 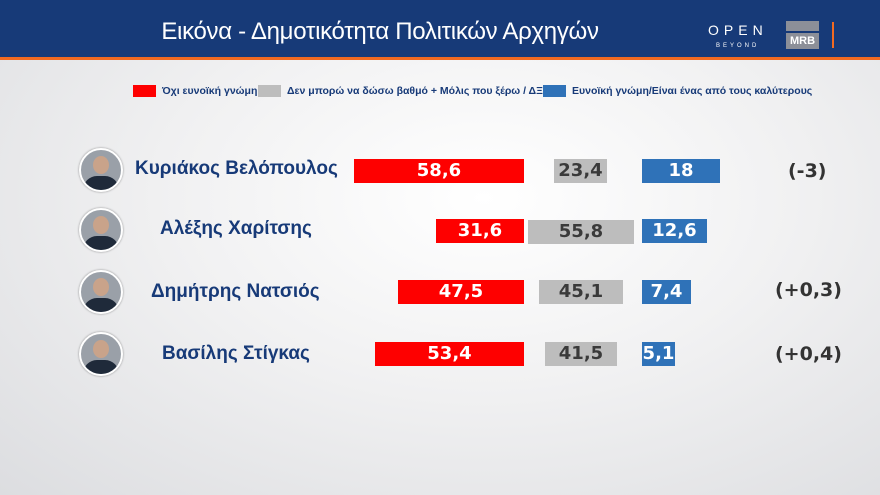 What do you see at coordinates (666, 292) in the screenshot?
I see `bar-favorable: 7,4` at bounding box center [666, 292].